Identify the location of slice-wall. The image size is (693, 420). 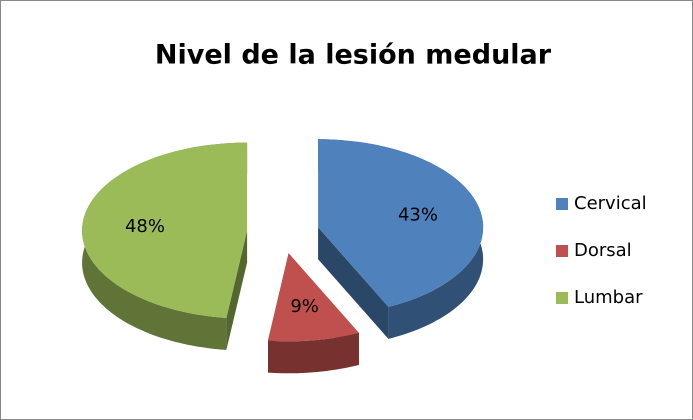
(313, 353).